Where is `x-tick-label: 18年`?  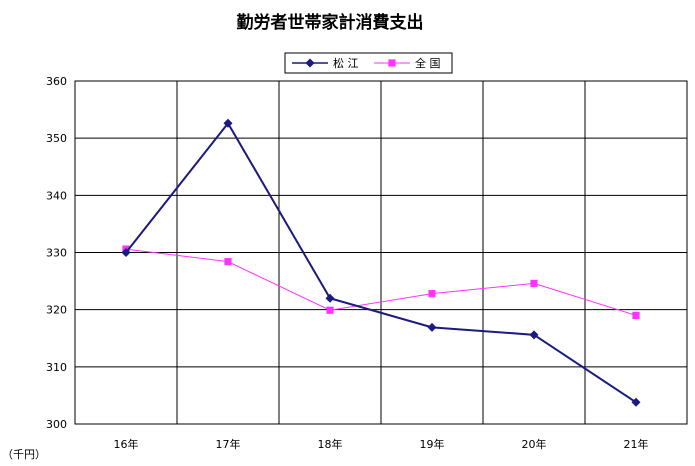 x-tick-label: 18年 is located at coordinates (330, 444).